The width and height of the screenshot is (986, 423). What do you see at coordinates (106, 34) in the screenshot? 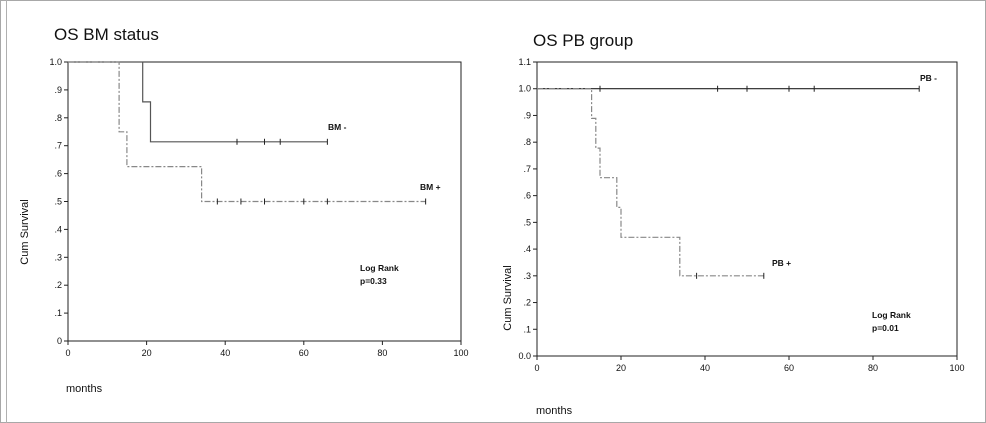
I see `chart-title: OS BM status` at bounding box center [106, 34].